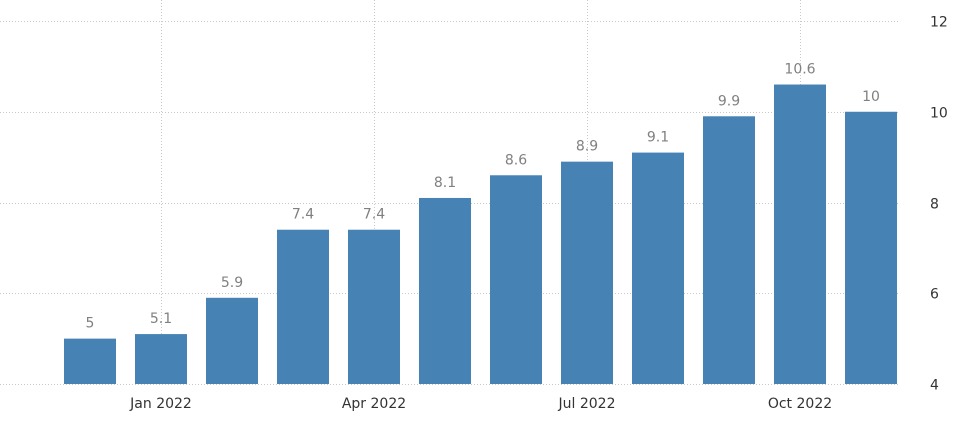 The image size is (975, 422). What do you see at coordinates (587, 272) in the screenshot?
I see `bar-jul-2022` at bounding box center [587, 272].